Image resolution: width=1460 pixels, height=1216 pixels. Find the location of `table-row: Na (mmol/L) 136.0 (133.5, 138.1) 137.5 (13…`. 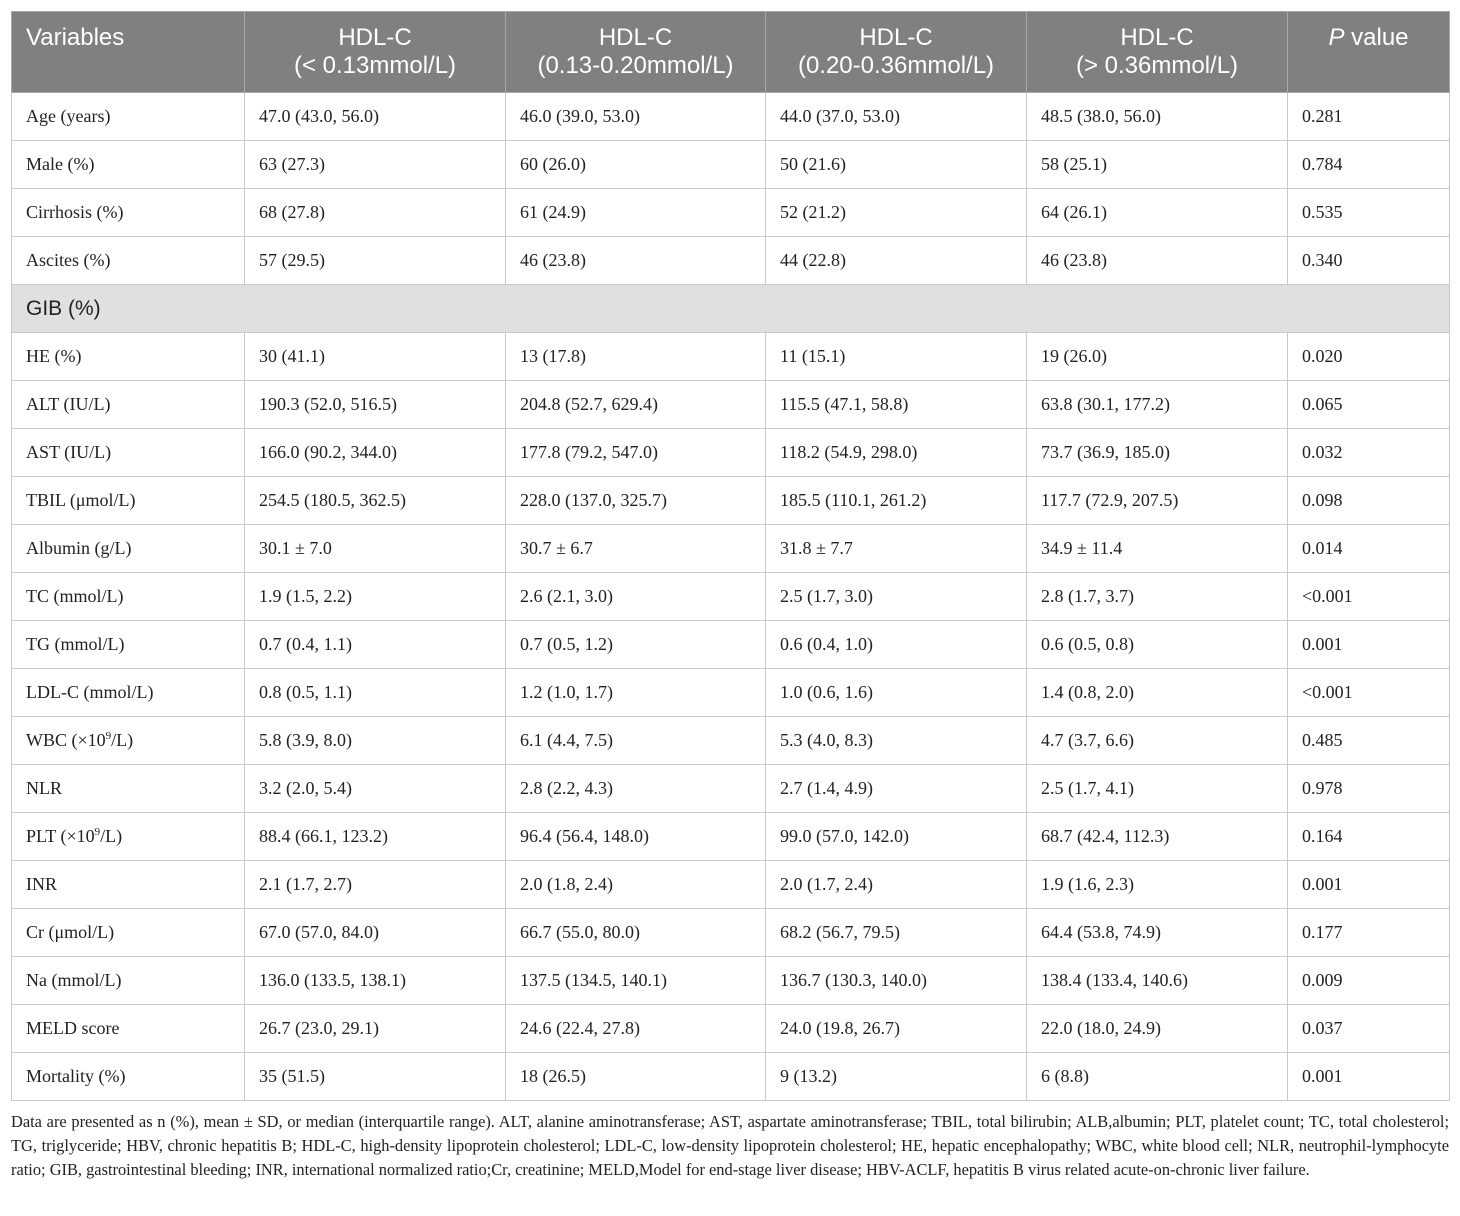

table-row: Na (mmol/L) 136.0 (133.5, 138.1) 137.5 (13… is located at coordinates (730, 980).